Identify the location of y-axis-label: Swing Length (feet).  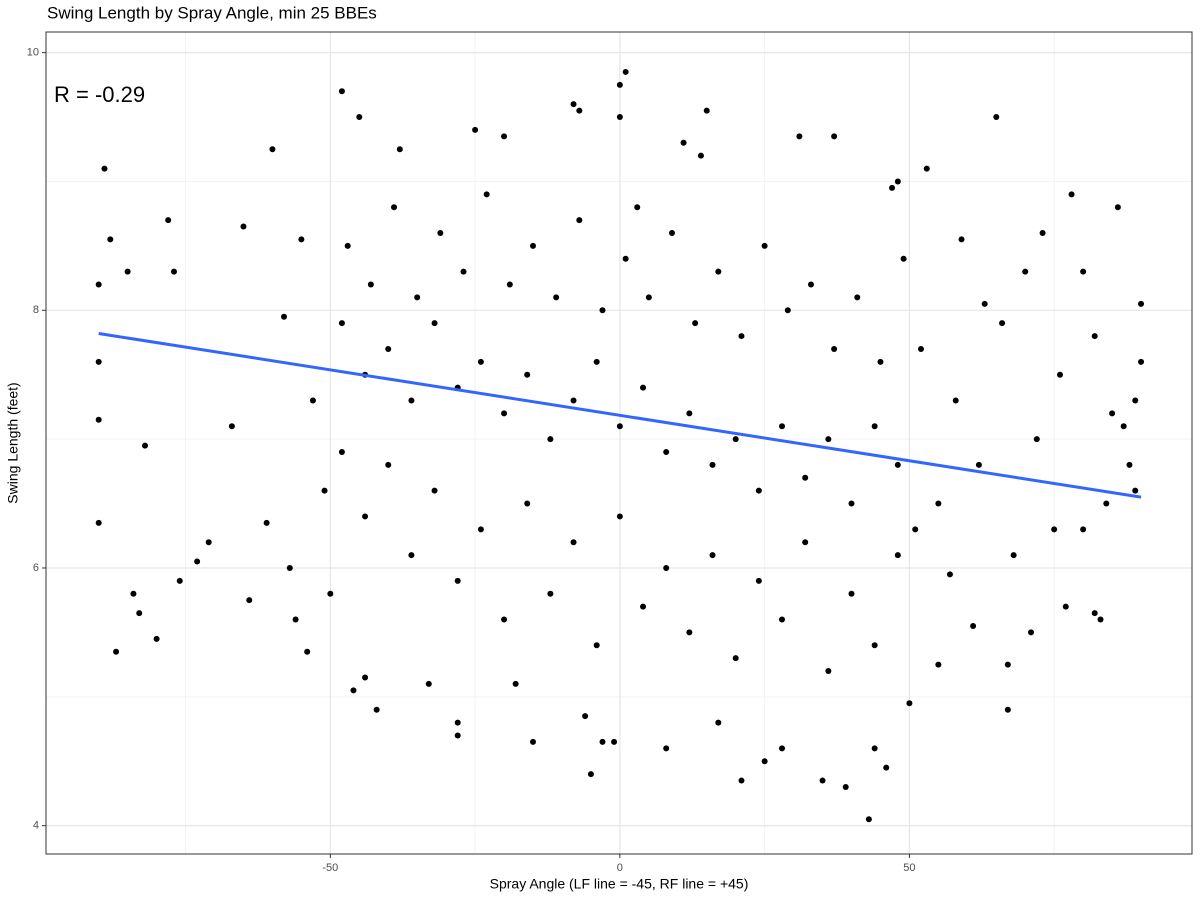
(13, 442).